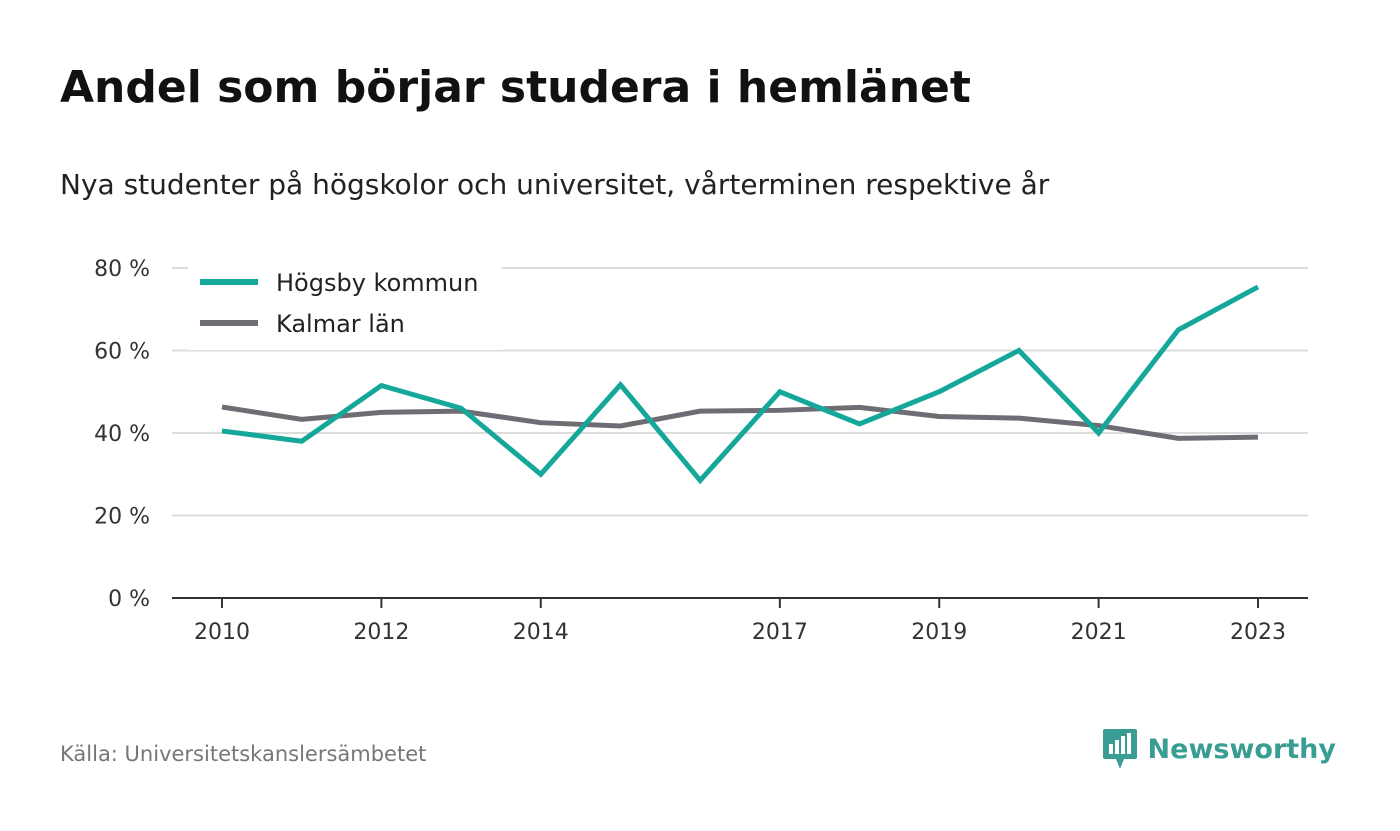 The width and height of the screenshot is (1400, 831). What do you see at coordinates (129, 599) in the screenshot?
I see `y-tick-label: 0 %` at bounding box center [129, 599].